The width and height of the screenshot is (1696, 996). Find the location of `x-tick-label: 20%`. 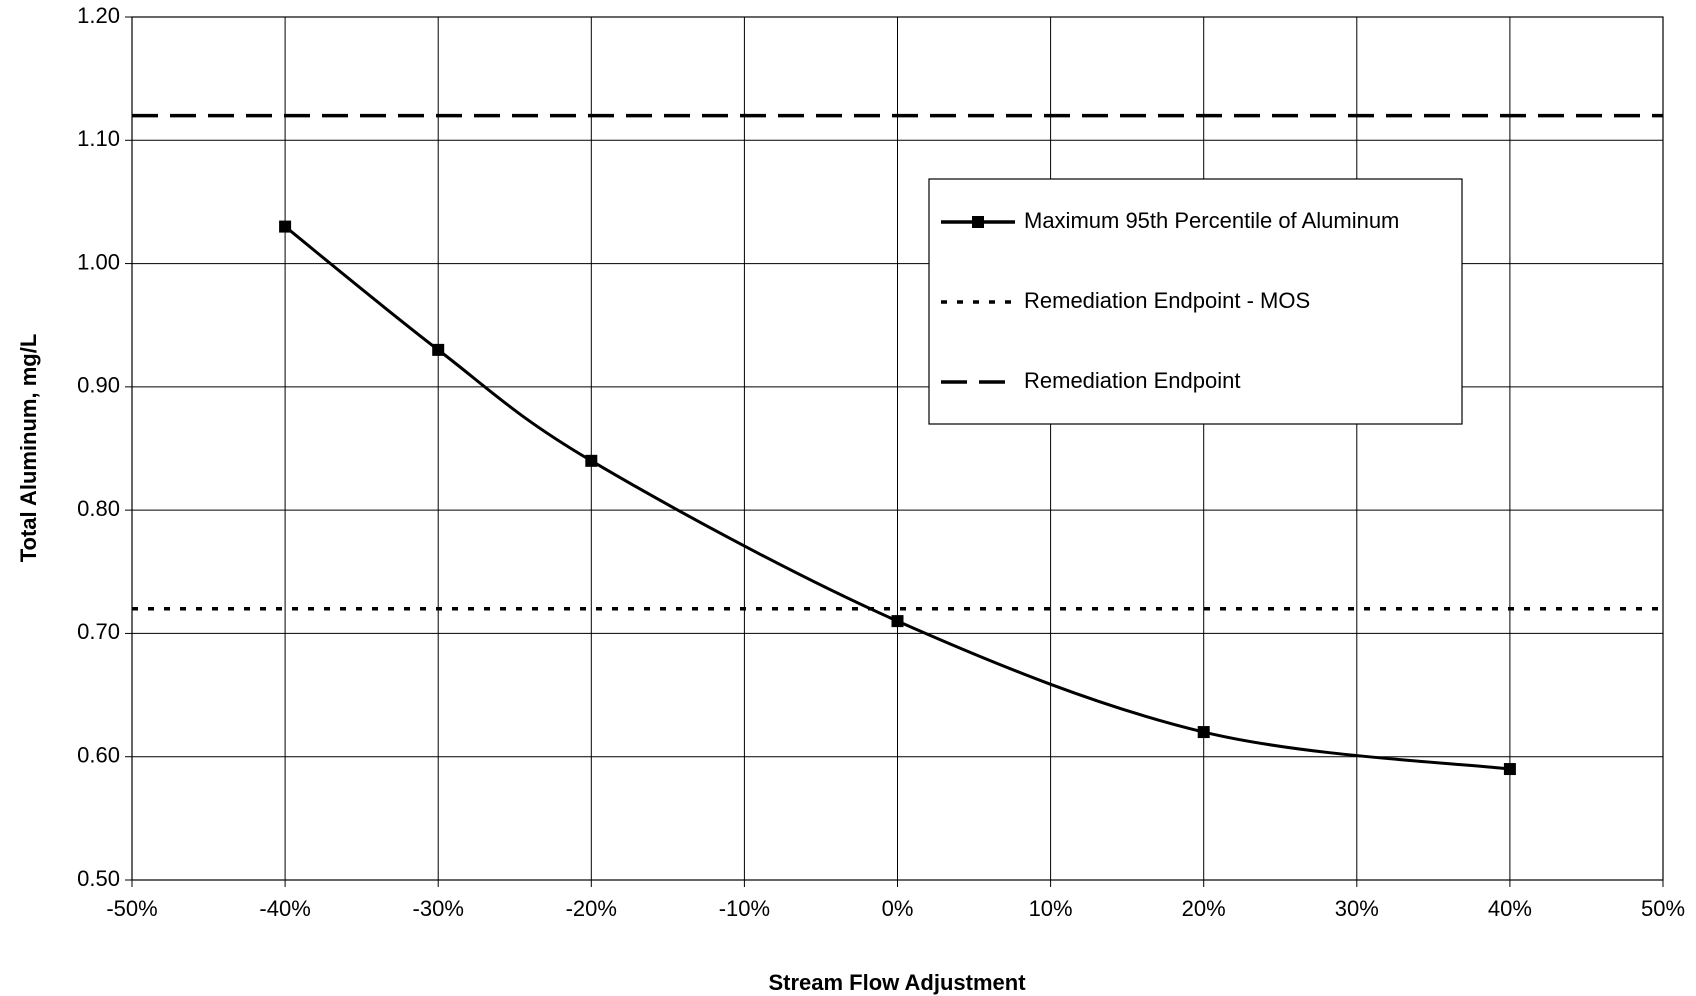

x-tick-label: 20% is located at coordinates (1204, 908).